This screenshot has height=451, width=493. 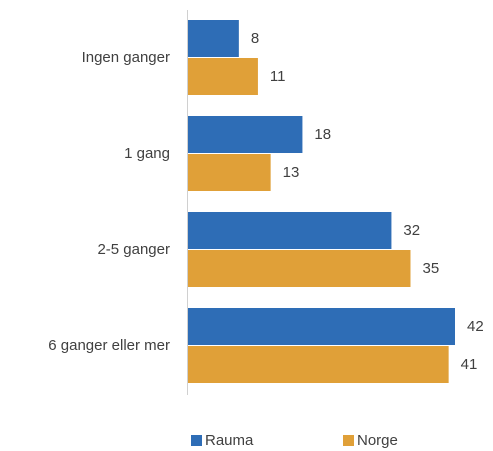 I want to click on value-label: 8, so click(x=255, y=38).